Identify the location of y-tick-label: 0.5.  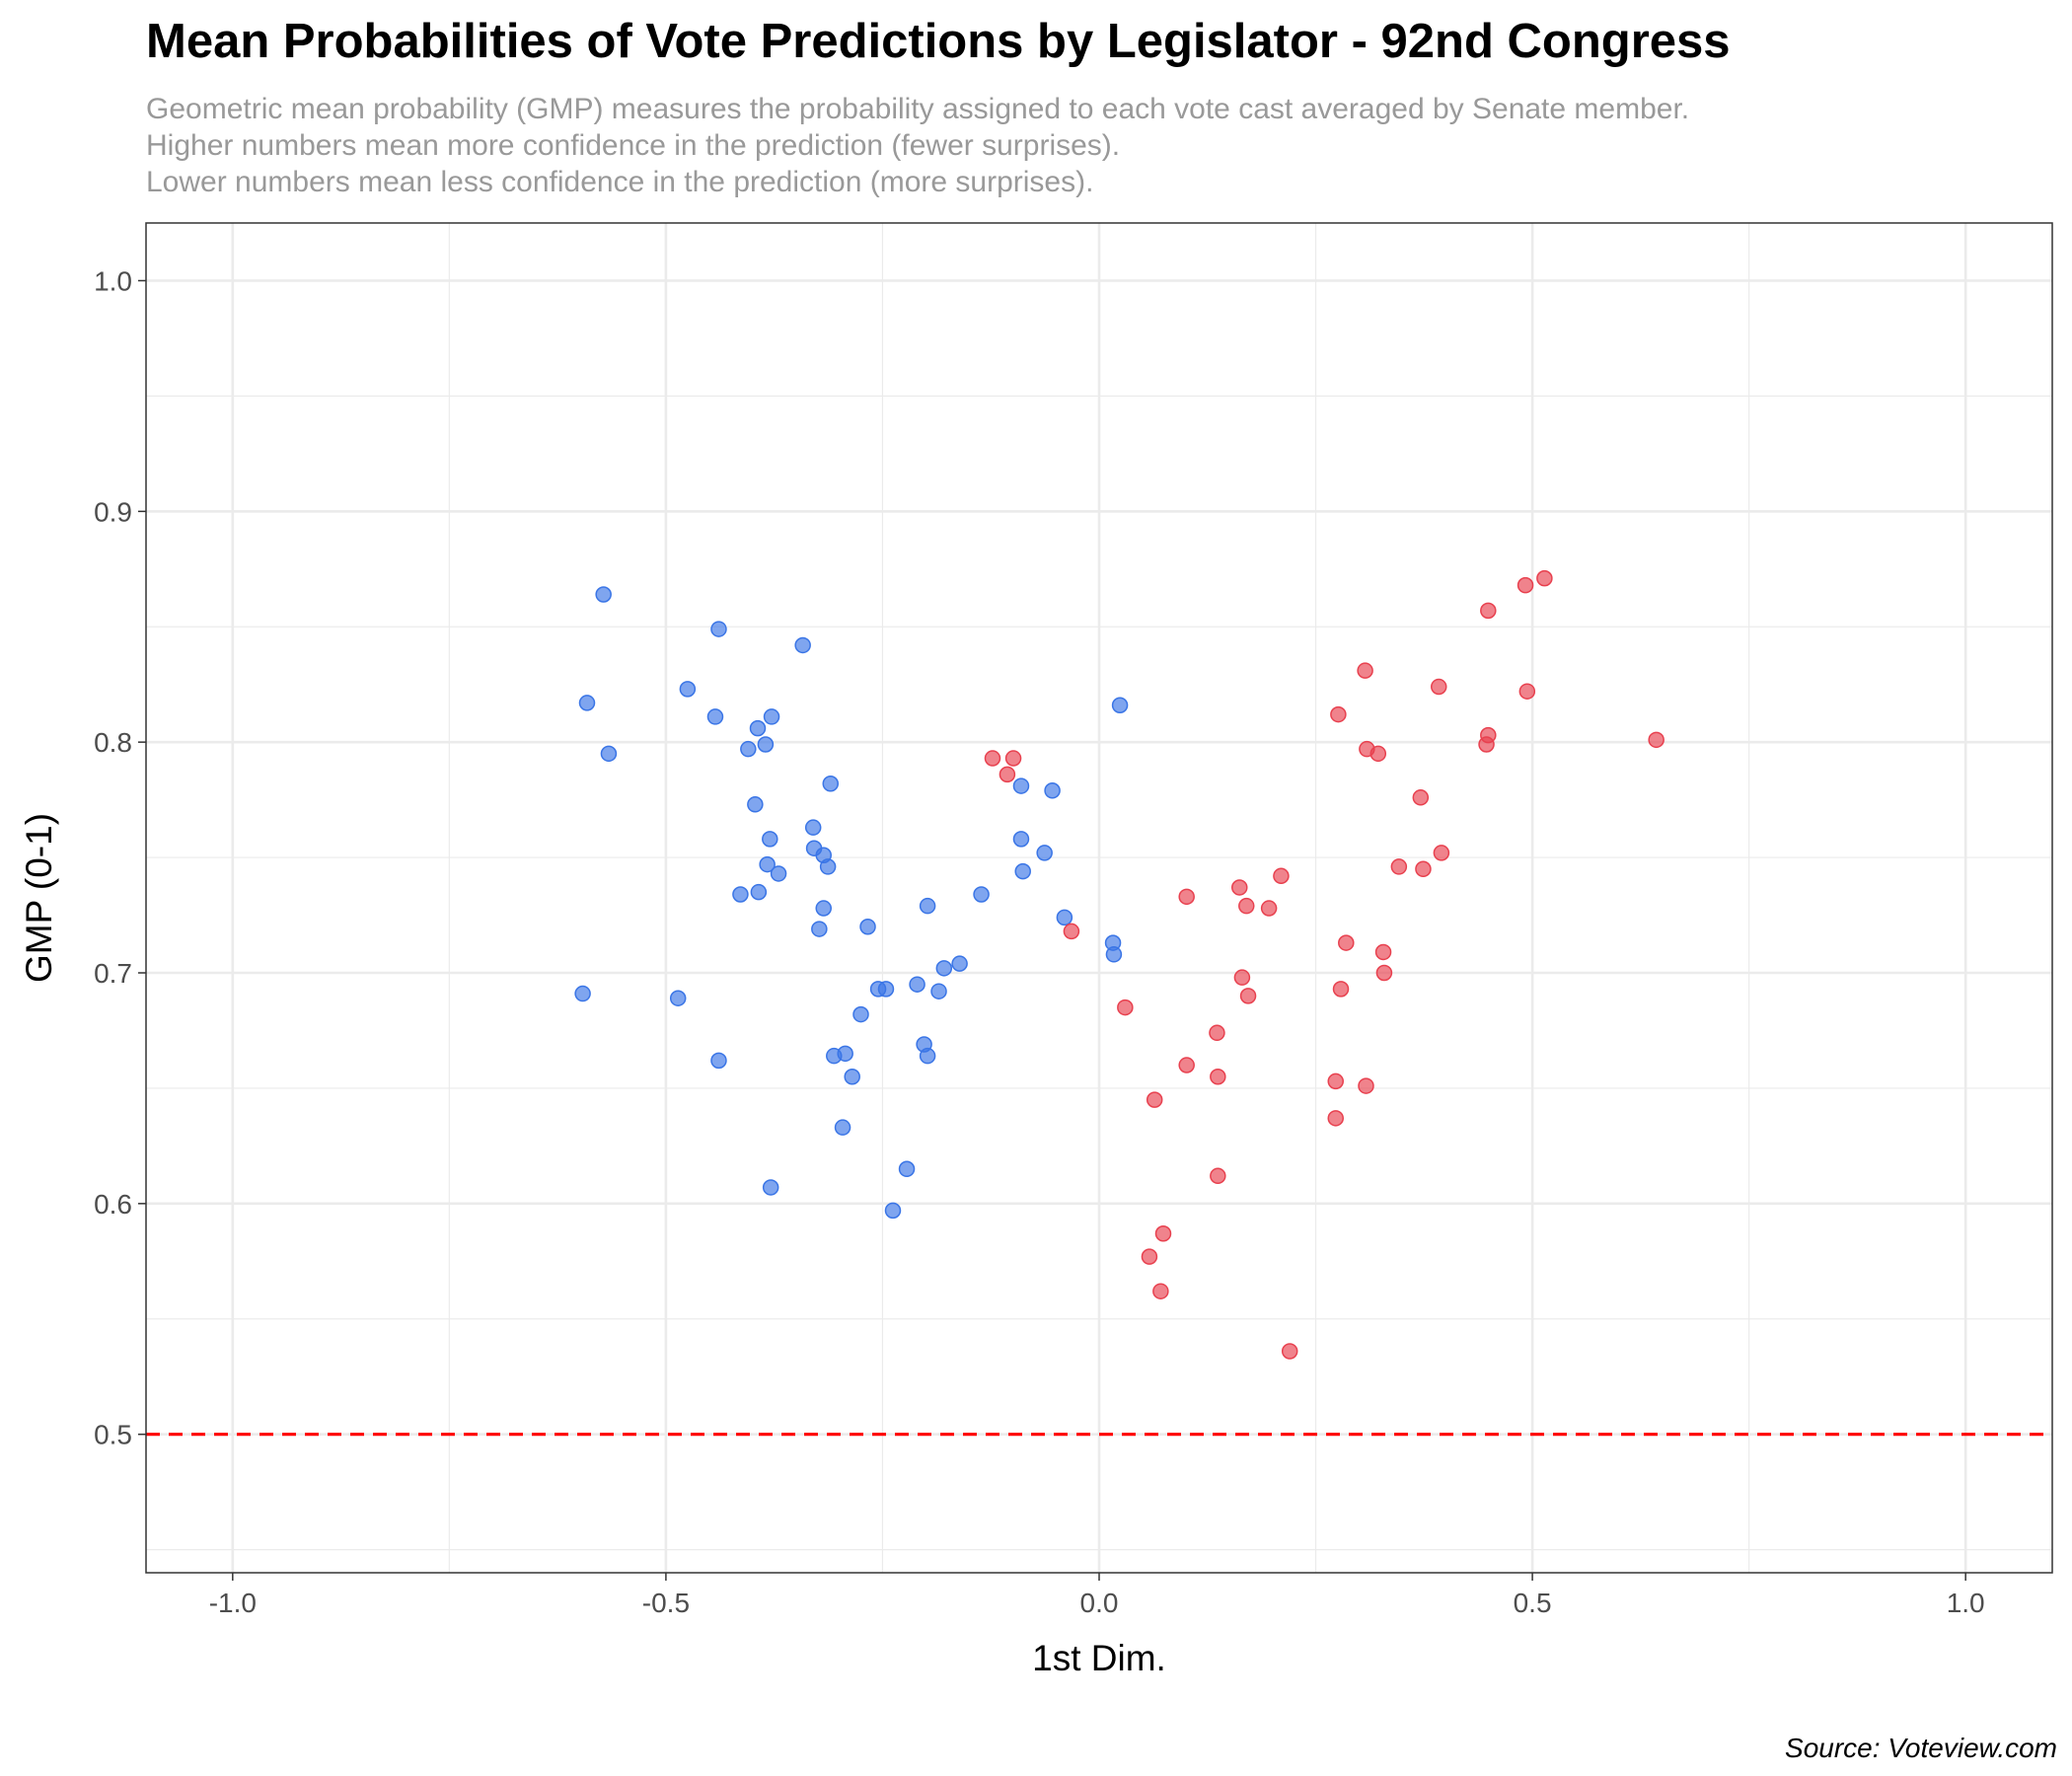
(113, 1435).